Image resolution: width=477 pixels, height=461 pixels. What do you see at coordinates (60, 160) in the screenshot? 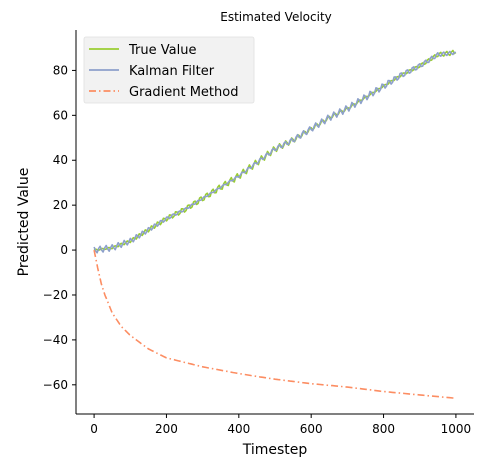
I see `y-tick-label: 40` at bounding box center [60, 160].